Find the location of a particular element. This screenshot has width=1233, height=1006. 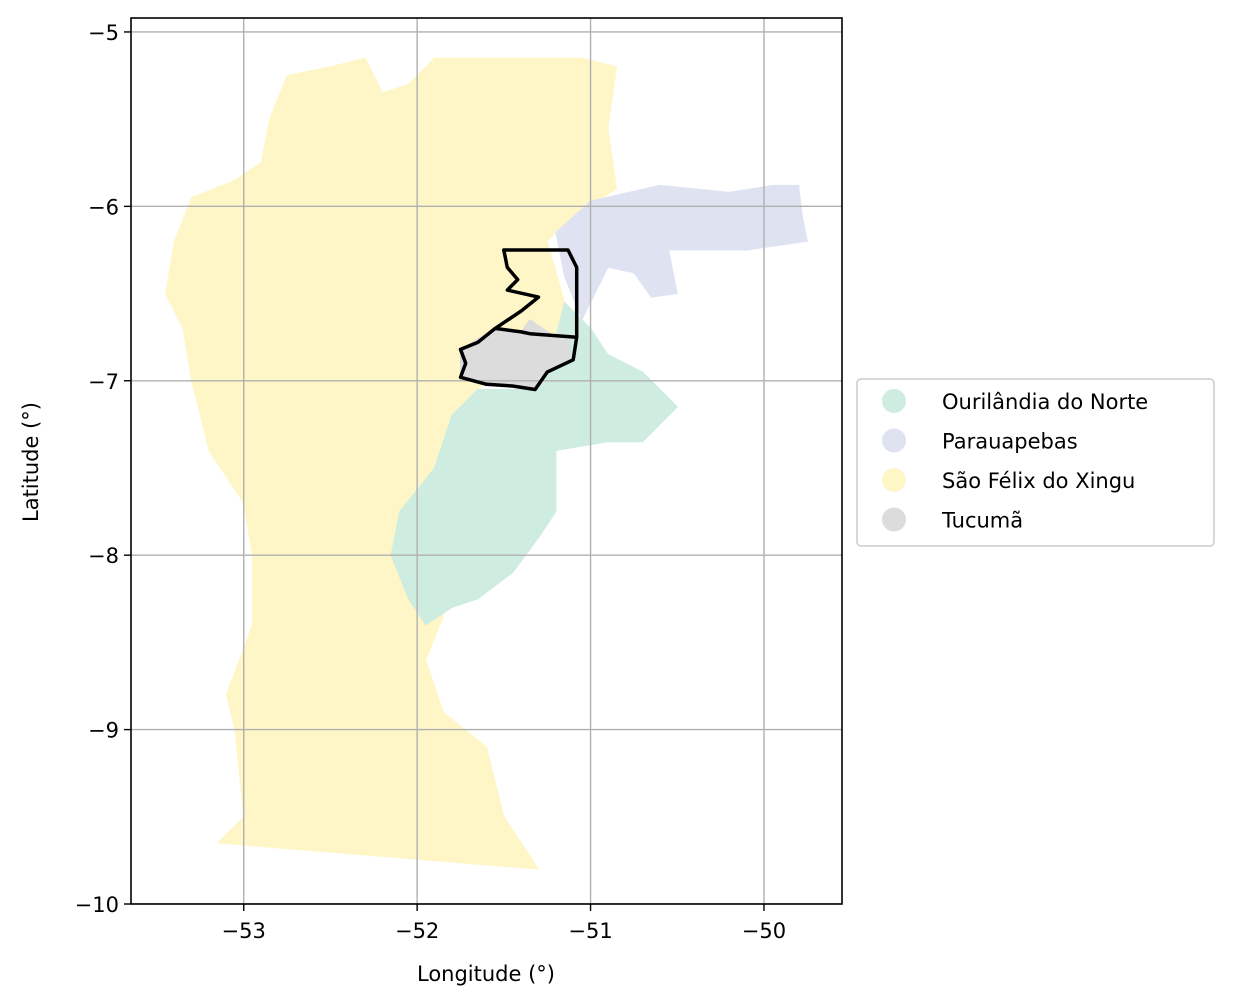

region-ourilandia-do-norte is located at coordinates (534, 463).